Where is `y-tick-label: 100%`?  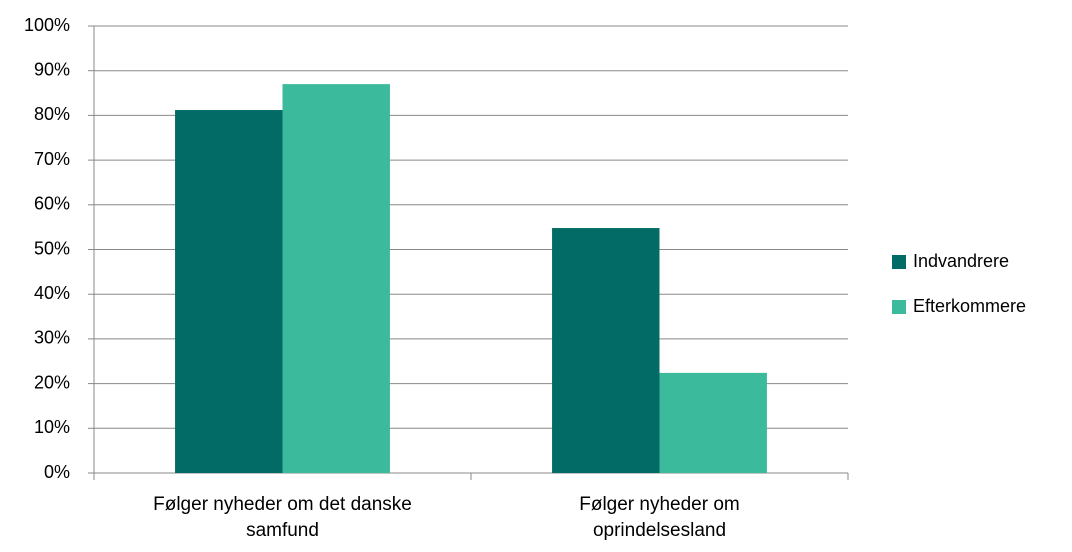 y-tick-label: 100% is located at coordinates (47, 25).